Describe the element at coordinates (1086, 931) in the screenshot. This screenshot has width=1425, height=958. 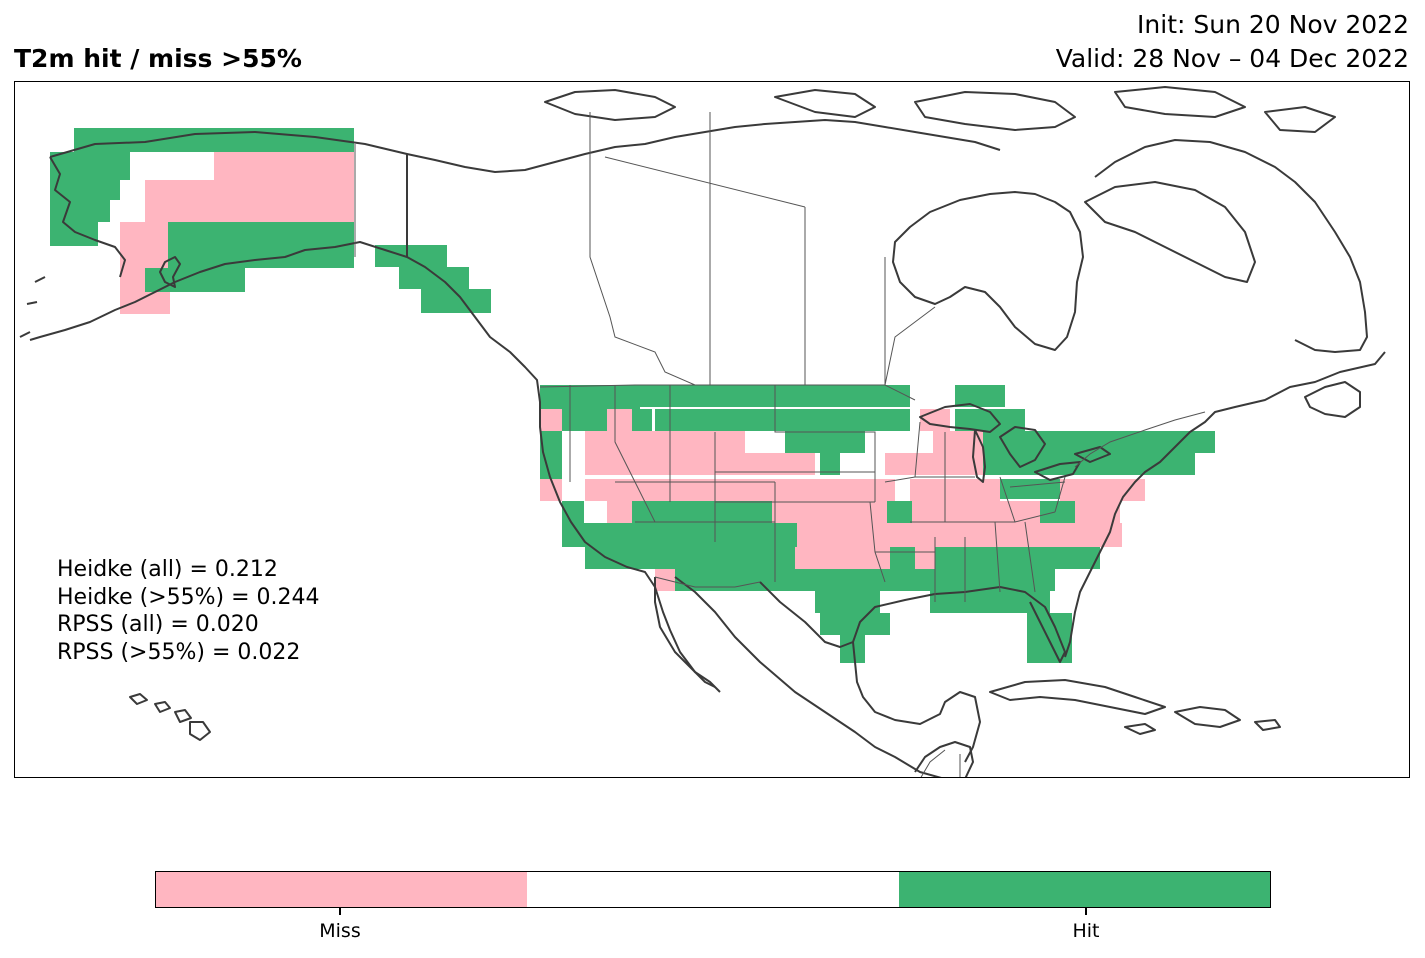
I see `colorbar-label-hit: Hit` at that location.